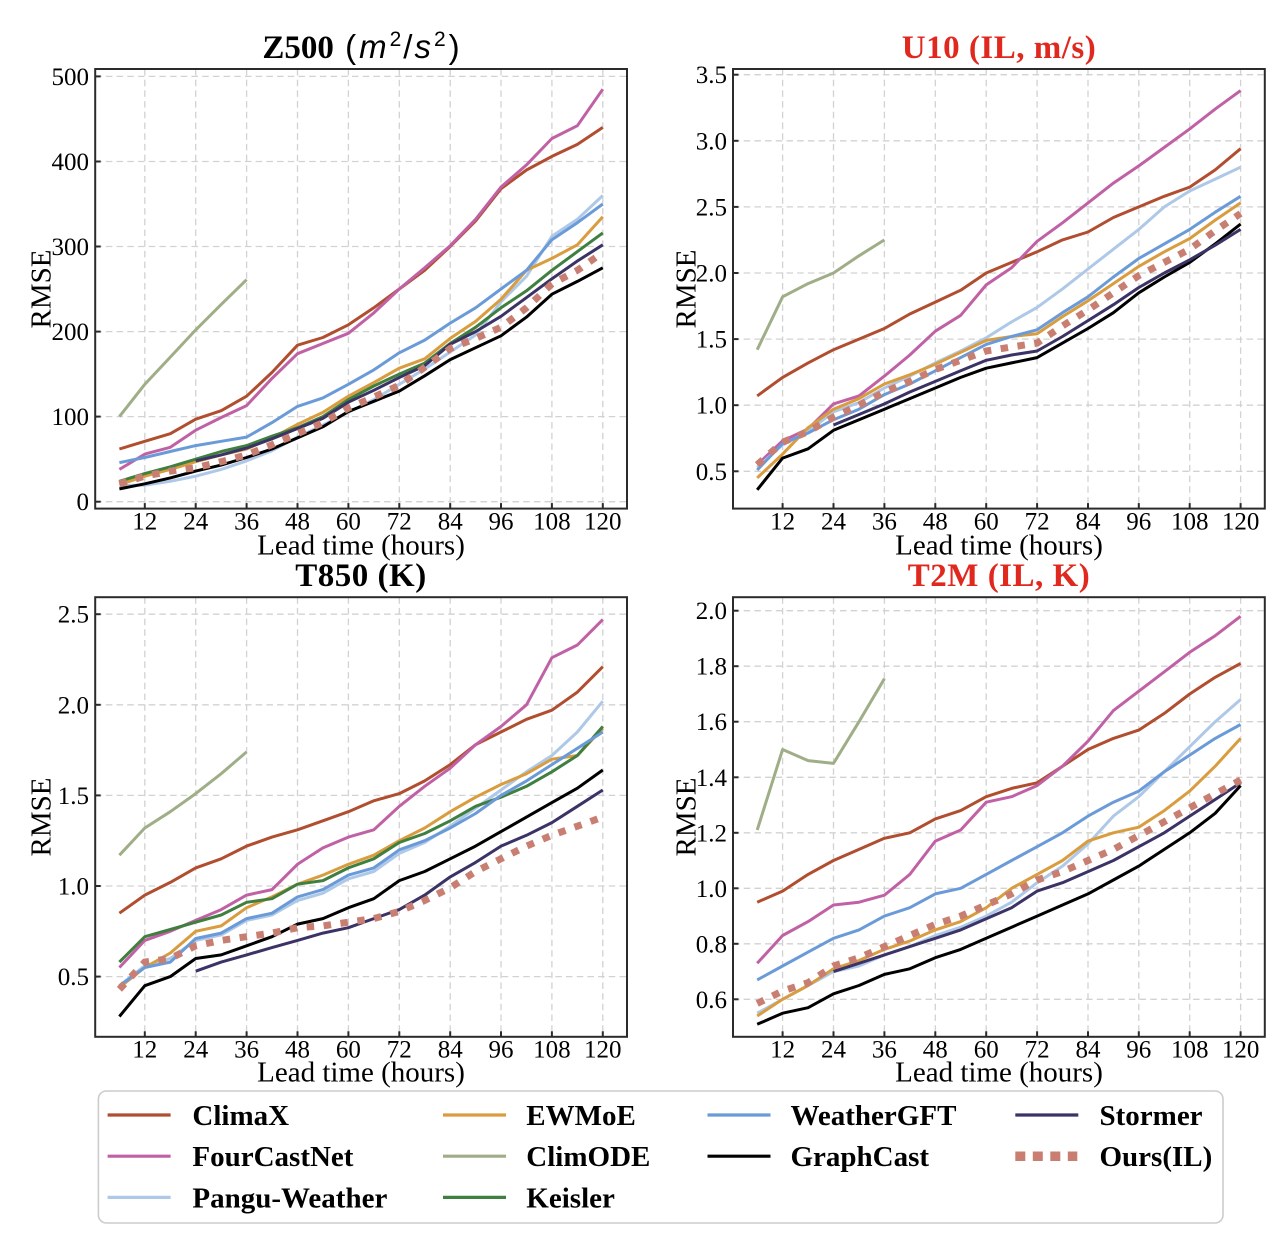  What do you see at coordinates (711, 833) in the screenshot?
I see `svg-text: 1.2` at bounding box center [711, 833].